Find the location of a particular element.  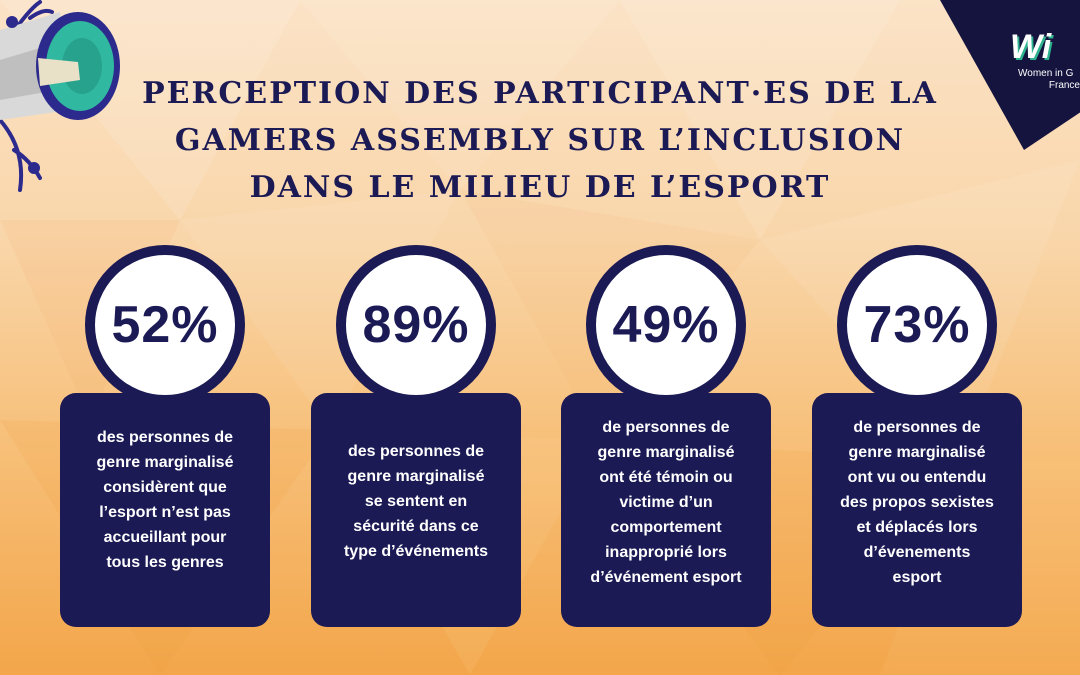

stat-percent: 52% is located at coordinates (165, 325).